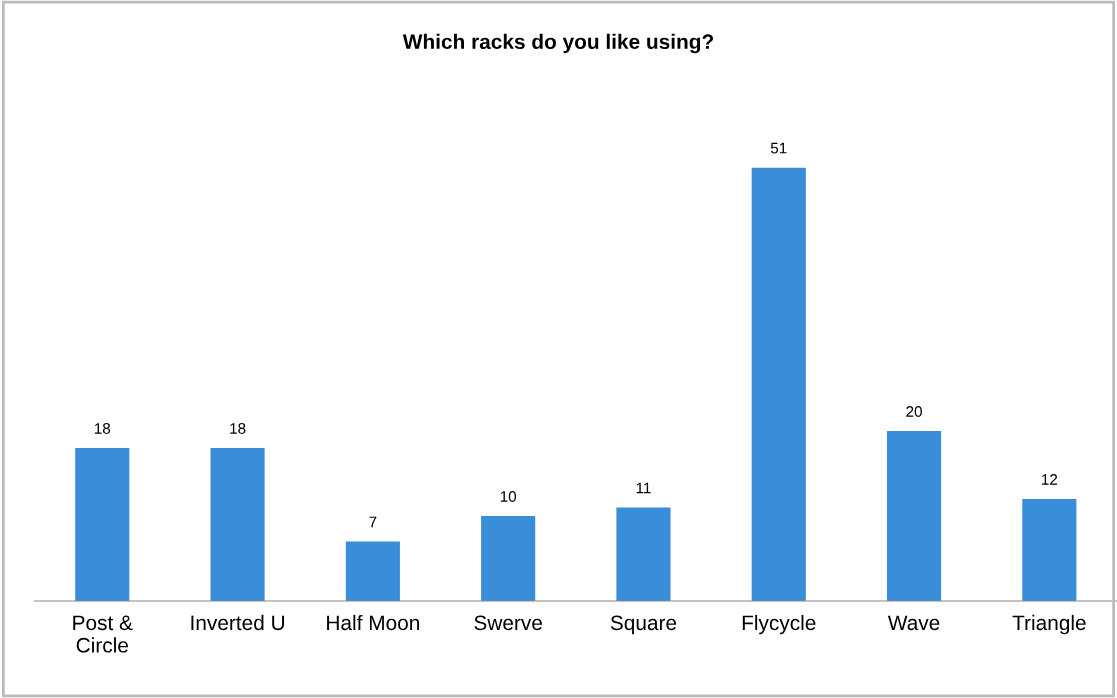 The width and height of the screenshot is (1117, 698). What do you see at coordinates (914, 411) in the screenshot?
I see `data-label: 20` at bounding box center [914, 411].